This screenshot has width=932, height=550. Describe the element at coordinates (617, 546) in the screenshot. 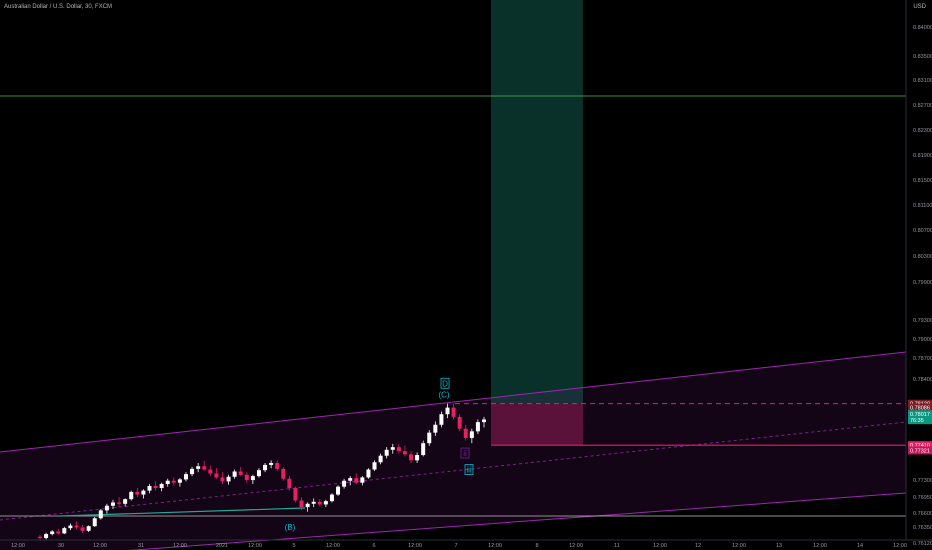

I see `x-tick-label: 11` at that location.